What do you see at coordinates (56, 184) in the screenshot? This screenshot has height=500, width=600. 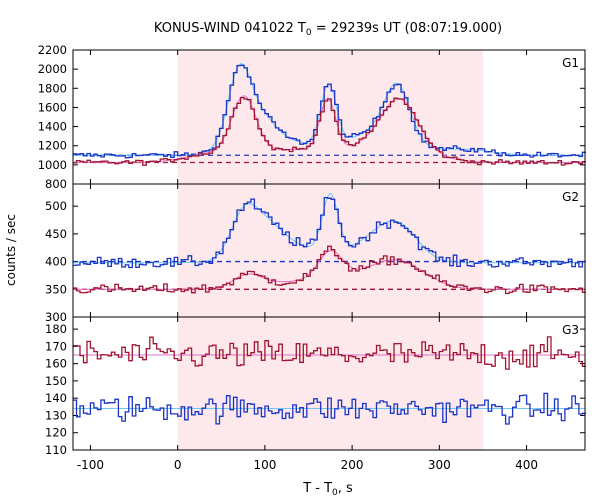 I see `y-tick-label: 800` at bounding box center [56, 184].